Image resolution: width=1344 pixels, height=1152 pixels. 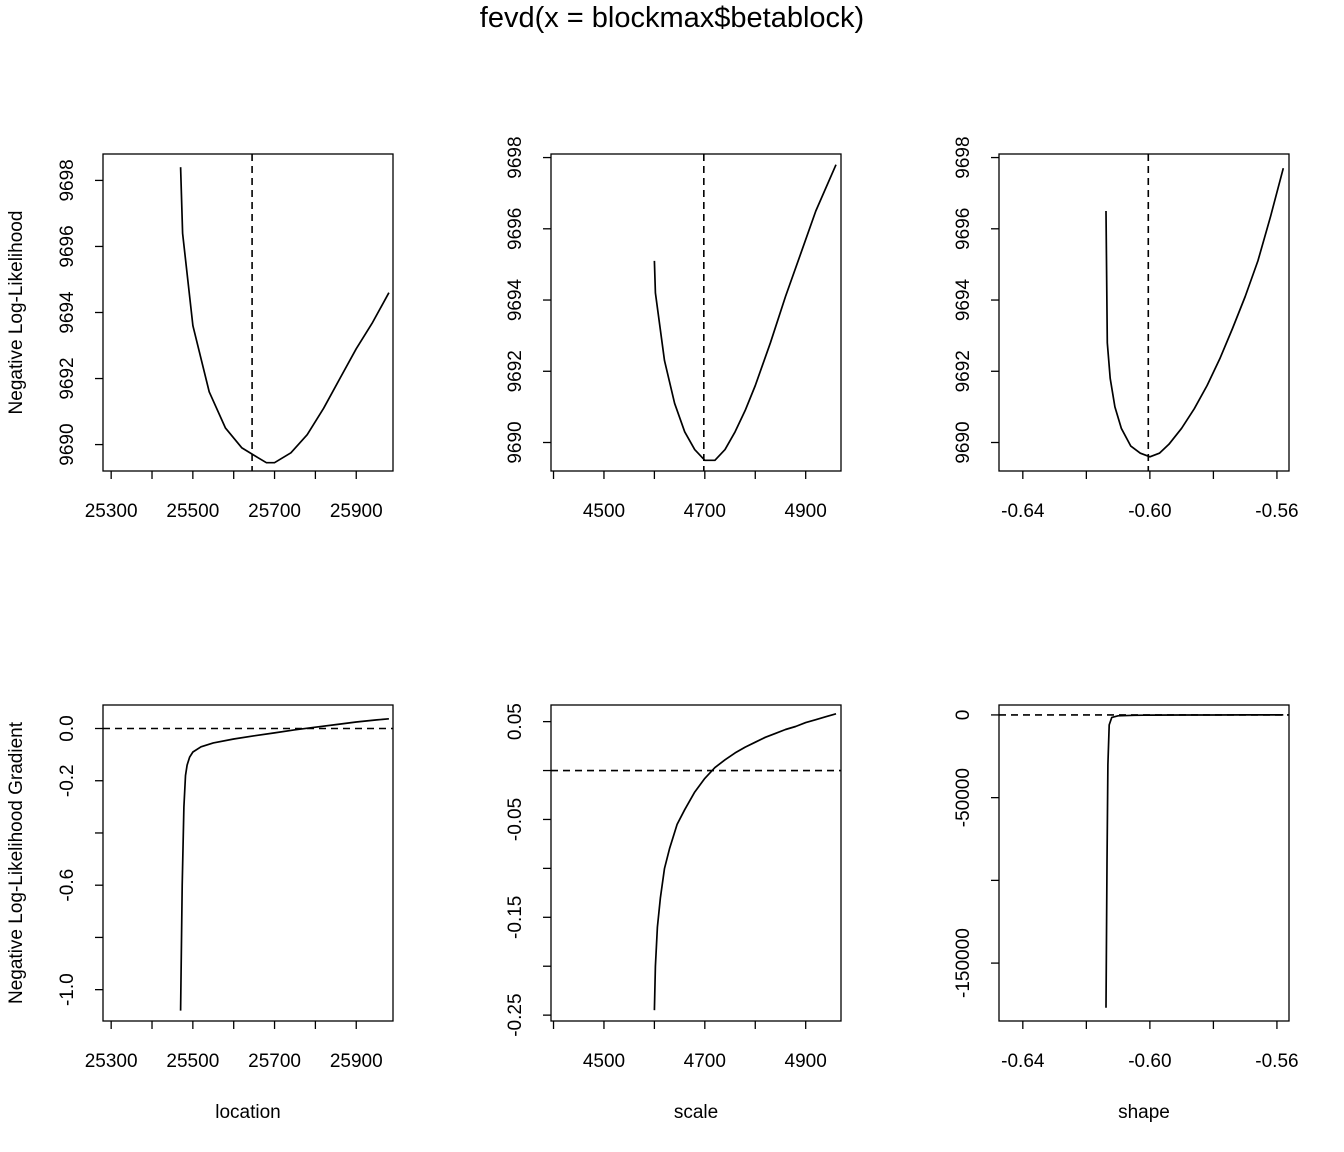 What do you see at coordinates (67, 444) in the screenshot?
I see `location-likelihood-y-tick-label: 9690` at bounding box center [67, 444].